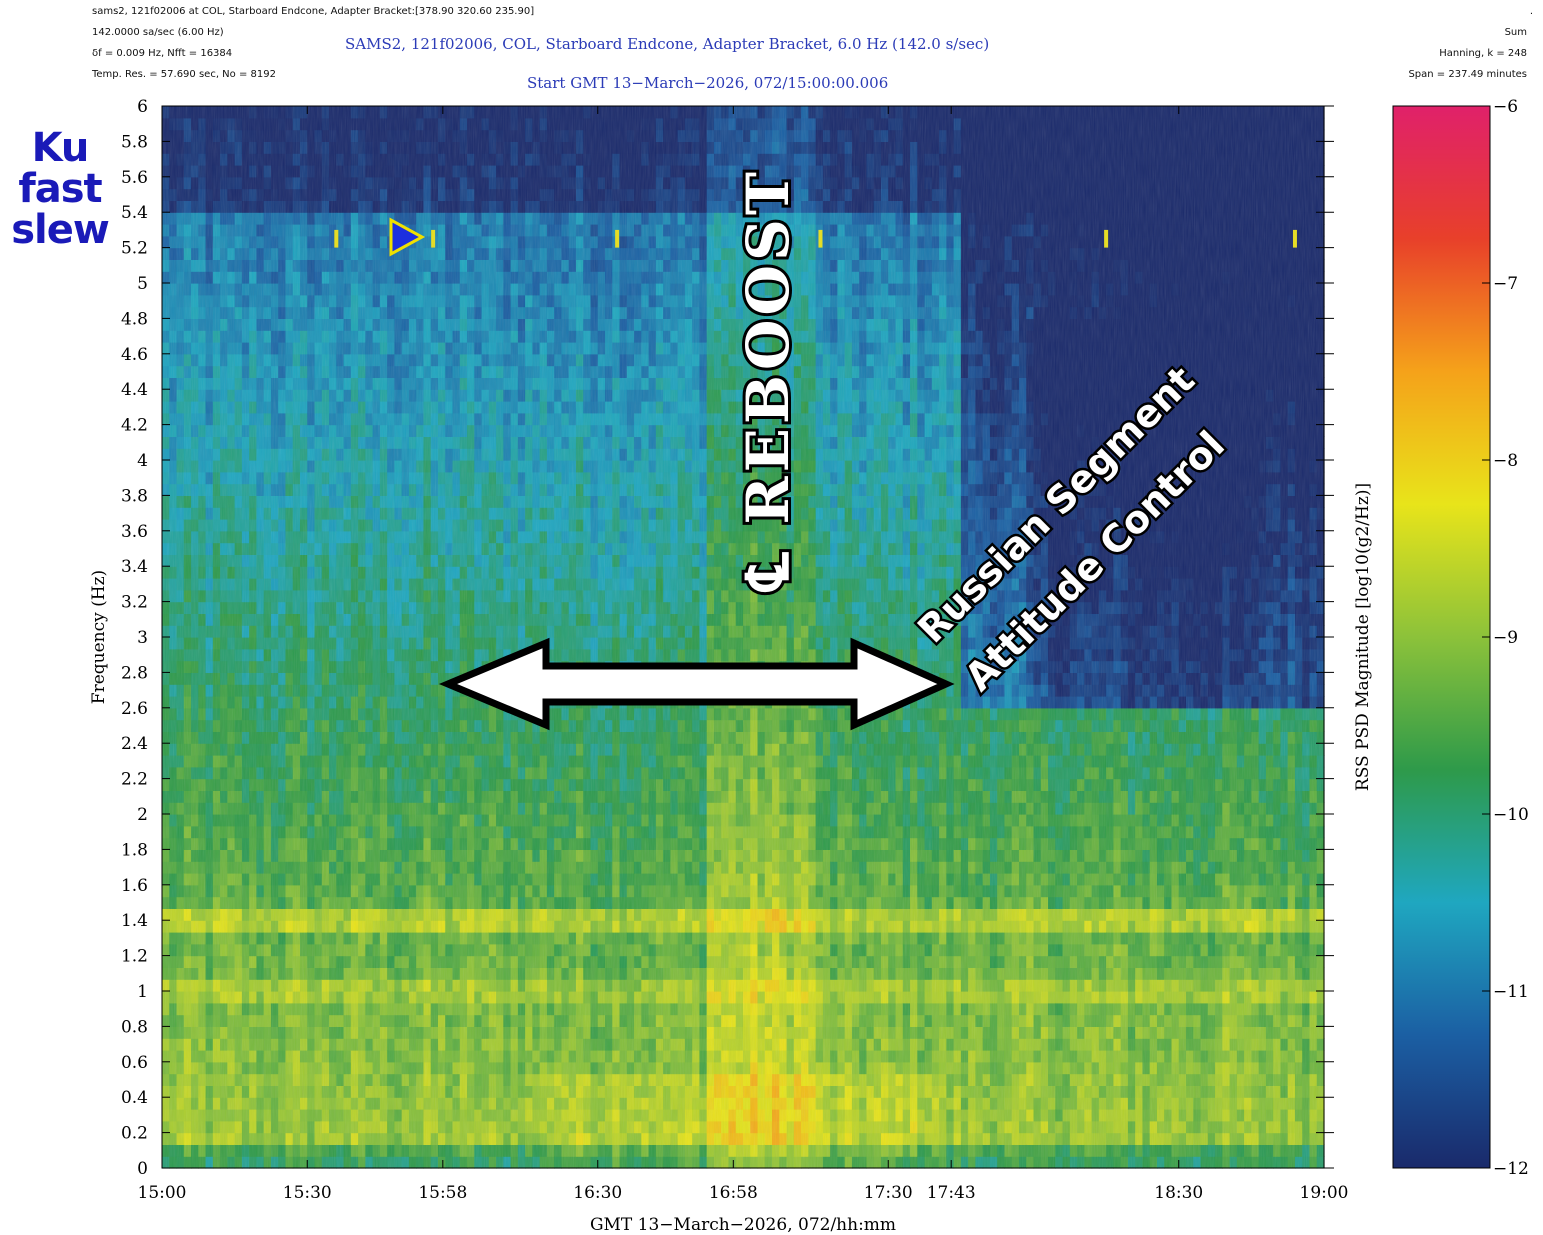 The width and height of the screenshot is (1543, 1235). Describe the element at coordinates (60, 189) in the screenshot. I see `ku-fast-slew-label: Ku fast slew` at that location.